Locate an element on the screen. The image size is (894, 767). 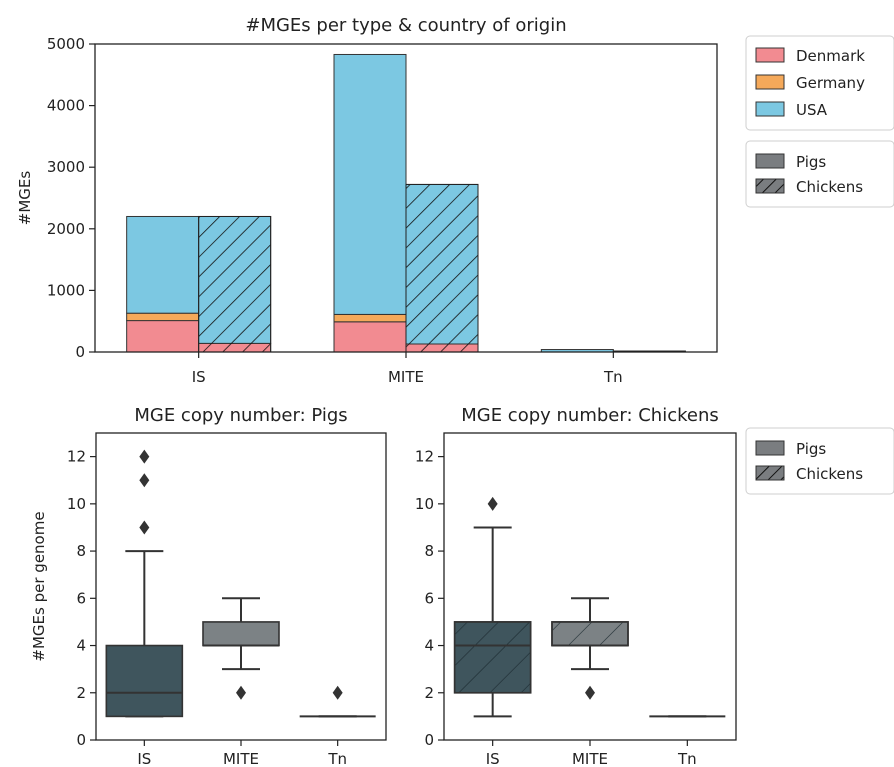
chickens-boxplot-ytick-label: 12 is located at coordinates (424, 457).